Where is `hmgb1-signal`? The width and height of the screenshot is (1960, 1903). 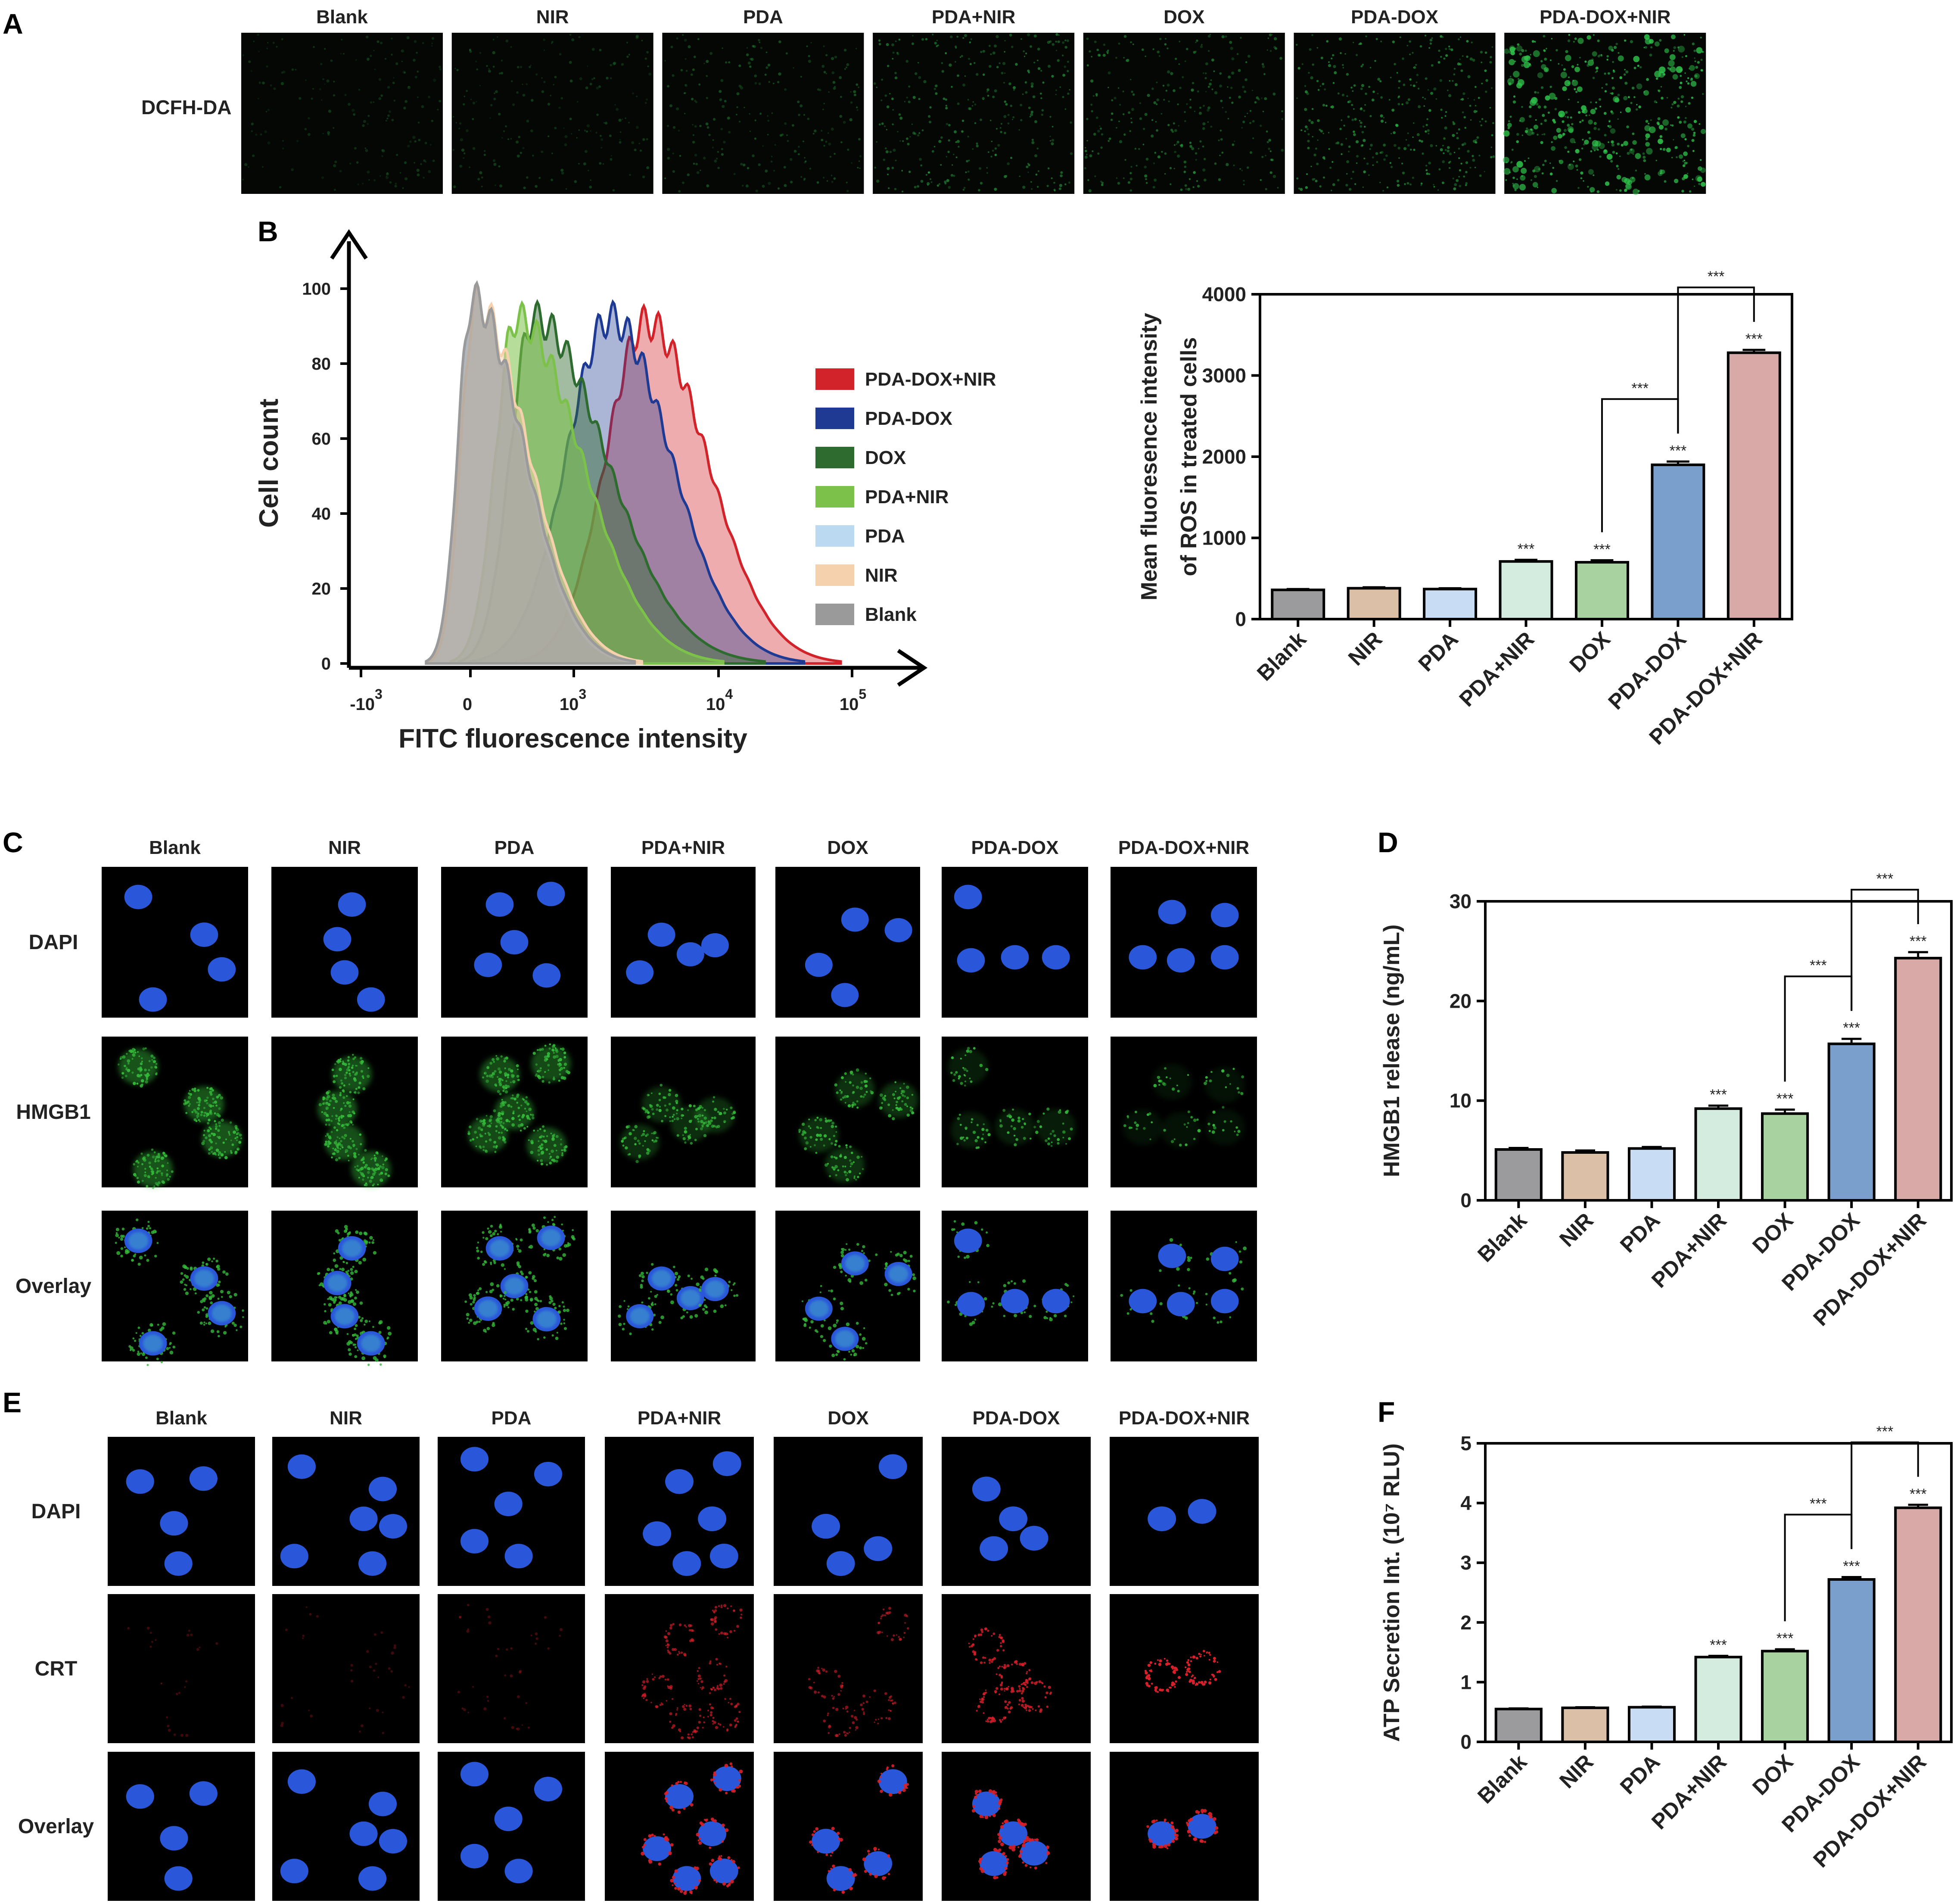
hmgb1-signal is located at coordinates (500, 1075).